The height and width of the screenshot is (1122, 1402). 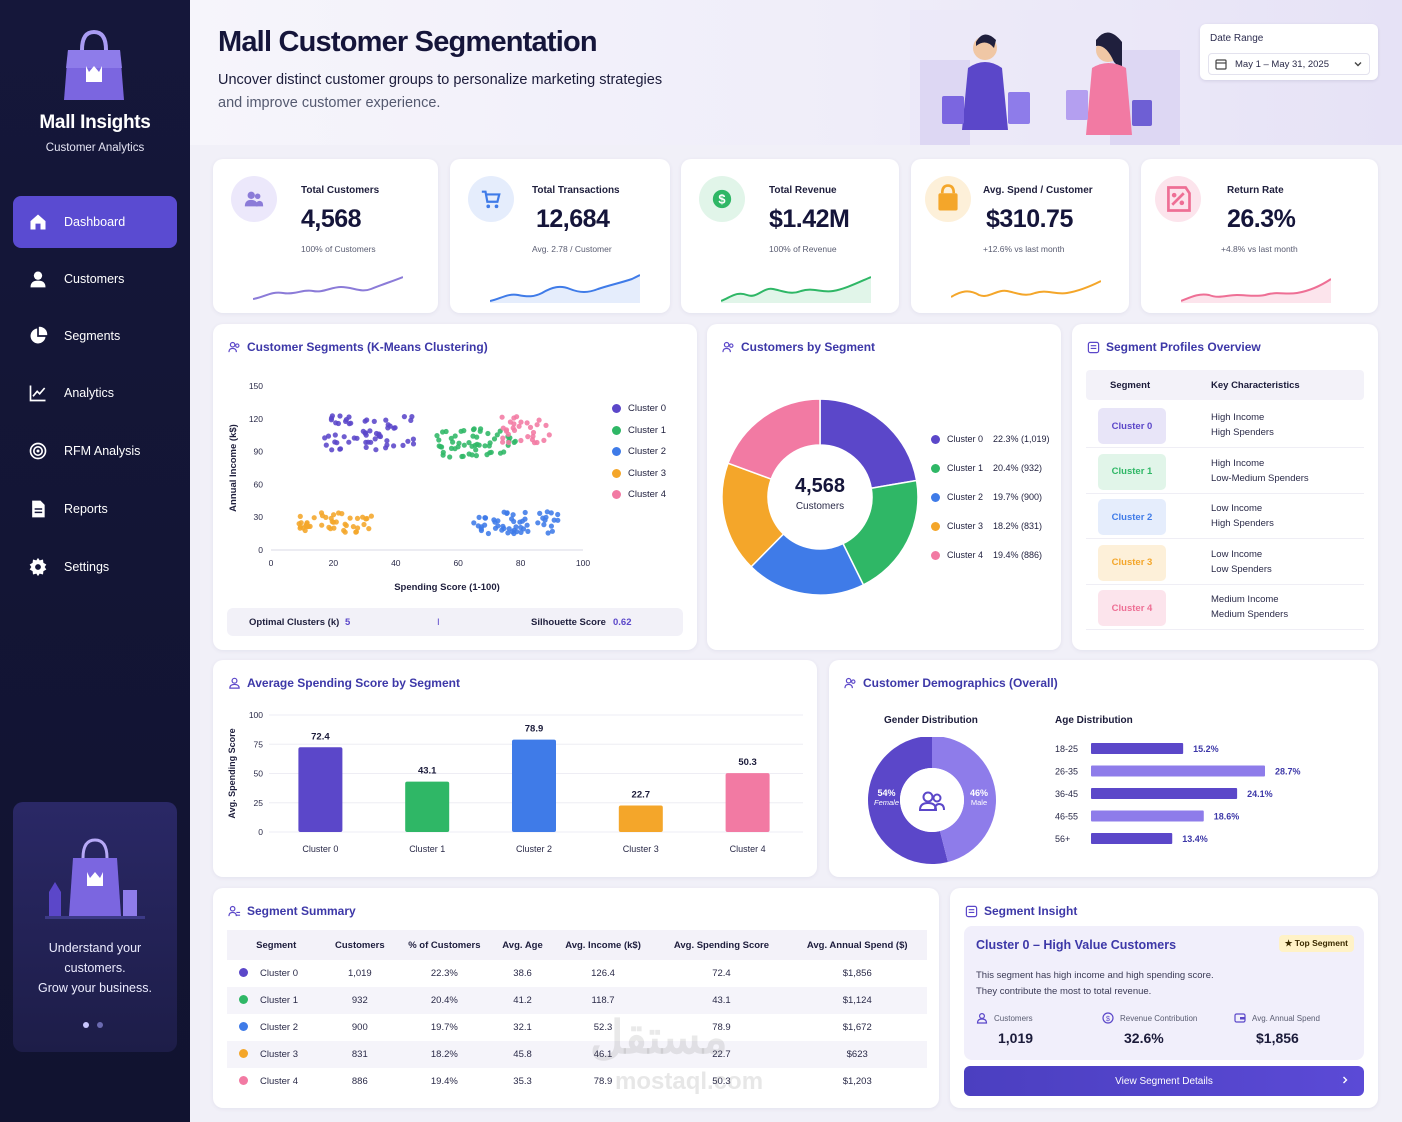 What do you see at coordinates (243, 1026) in the screenshot?
I see `cluster-dot` at bounding box center [243, 1026].